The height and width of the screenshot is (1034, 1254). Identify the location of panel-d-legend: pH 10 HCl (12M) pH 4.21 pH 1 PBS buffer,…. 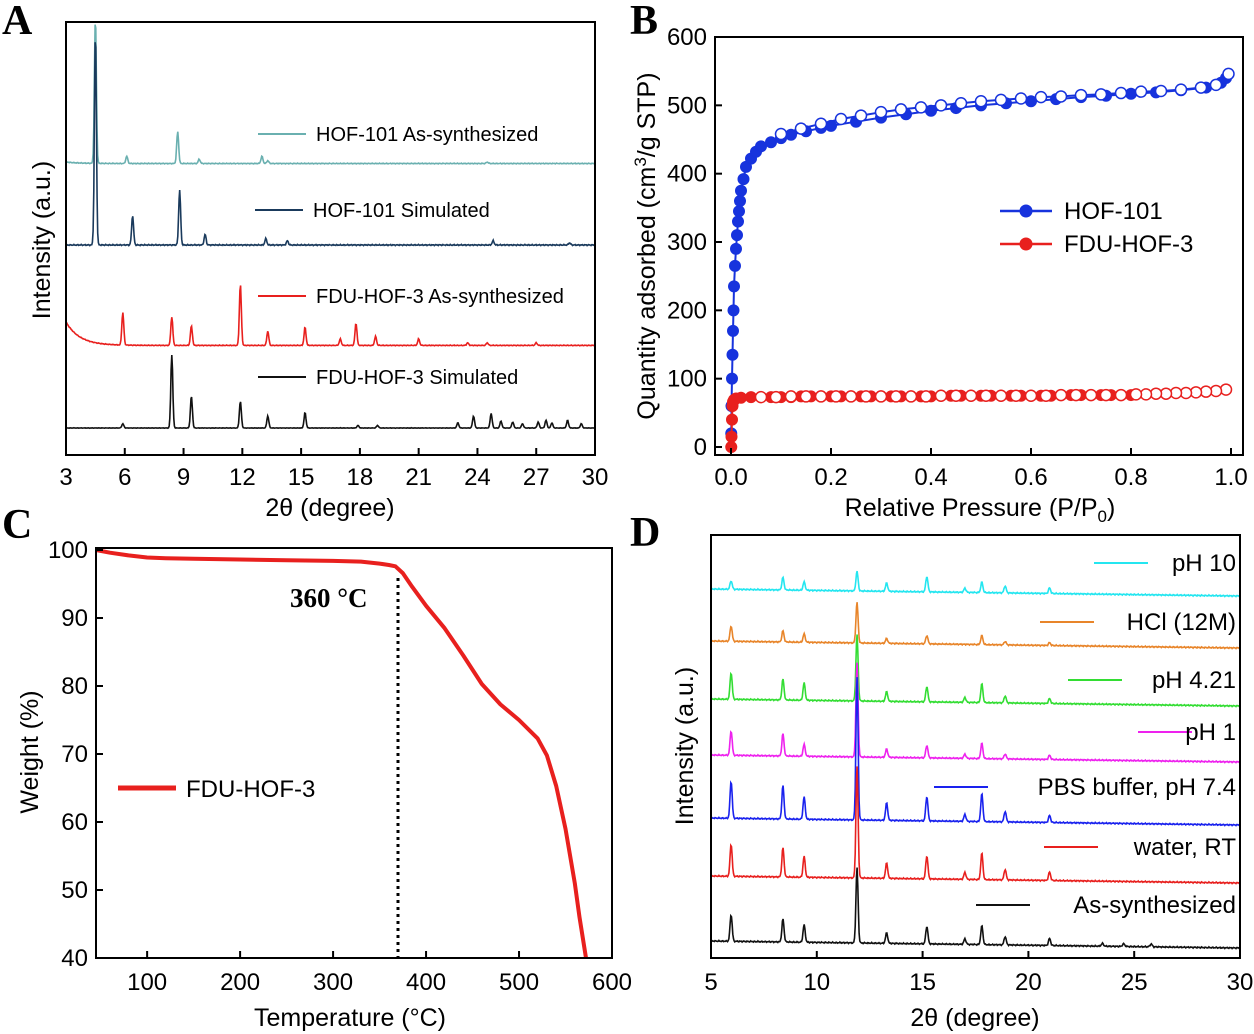
(1085, 734).